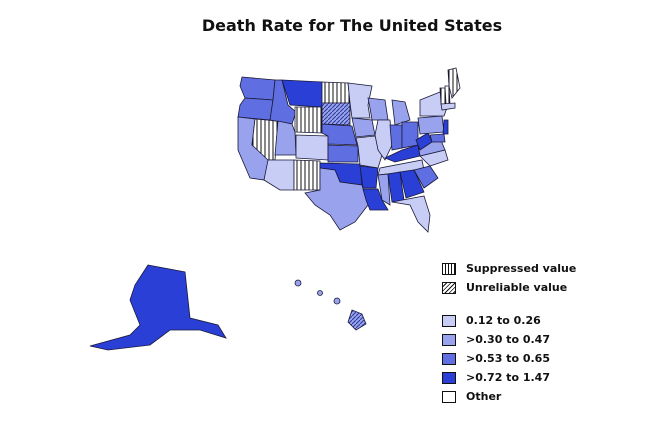  I want to click on map-title: Death Rate for The United States, so click(352, 25).